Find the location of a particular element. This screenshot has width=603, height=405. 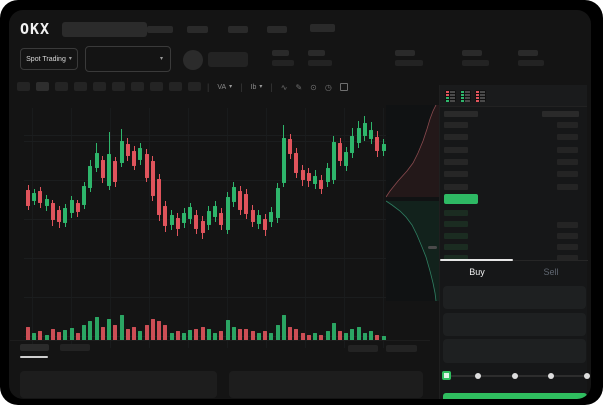

chart-dropdown-1-label: VA is located at coordinates (222, 87).